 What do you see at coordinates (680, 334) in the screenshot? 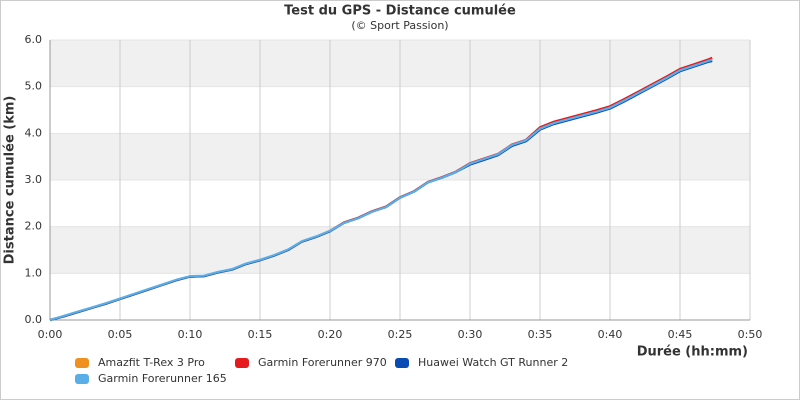
I see `x-tick-label: 0:45` at bounding box center [680, 334].